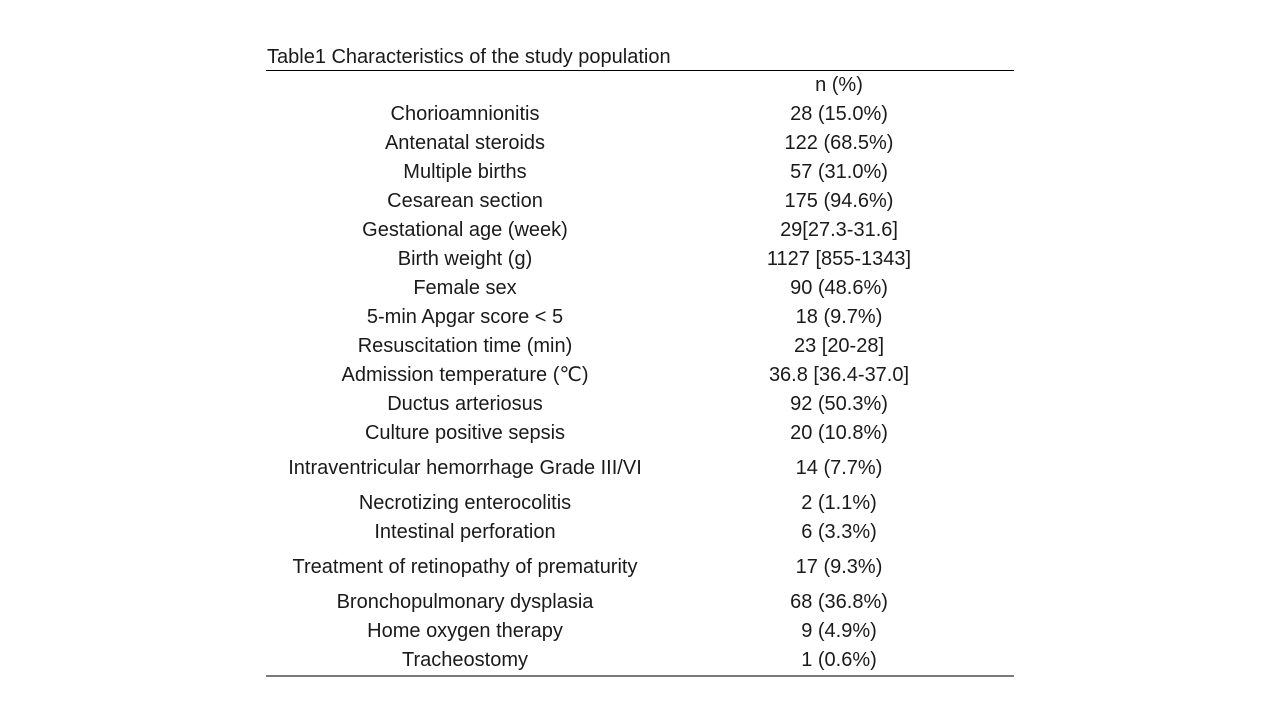  Describe the element at coordinates (640, 631) in the screenshot. I see `table-row: Home oxygen therapy 9 (4.9%)` at that location.